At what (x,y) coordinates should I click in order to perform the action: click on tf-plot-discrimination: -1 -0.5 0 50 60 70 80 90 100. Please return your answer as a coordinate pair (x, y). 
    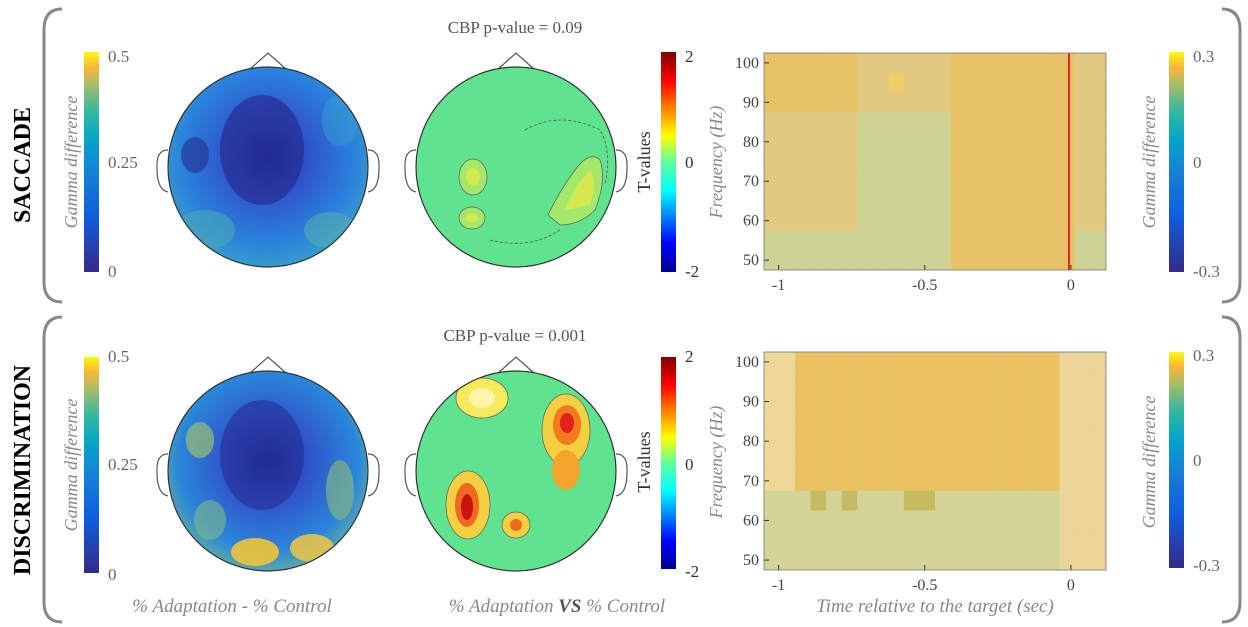
    Looking at the image, I should click on (921, 472).